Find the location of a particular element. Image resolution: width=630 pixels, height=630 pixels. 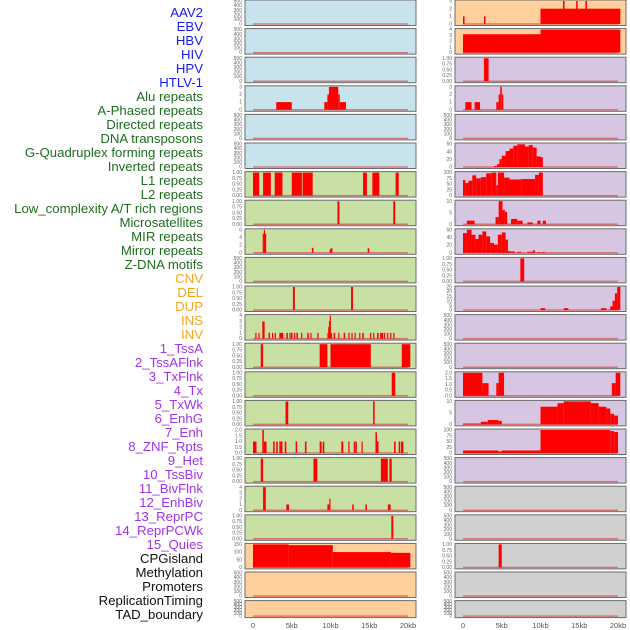

y-tick-label: 10 is located at coordinates (449, 402).